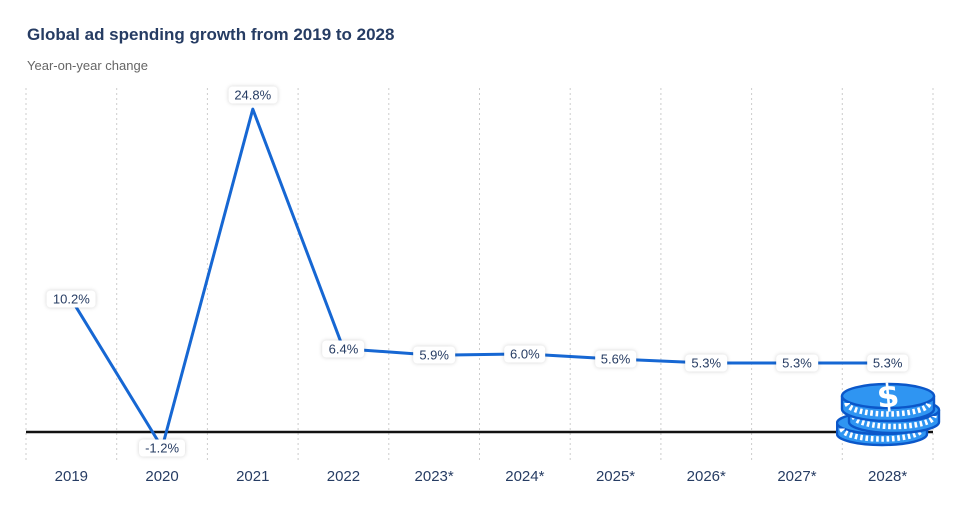 The width and height of the screenshot is (979, 512). I want to click on data-point-label: 6.4%, so click(343, 349).